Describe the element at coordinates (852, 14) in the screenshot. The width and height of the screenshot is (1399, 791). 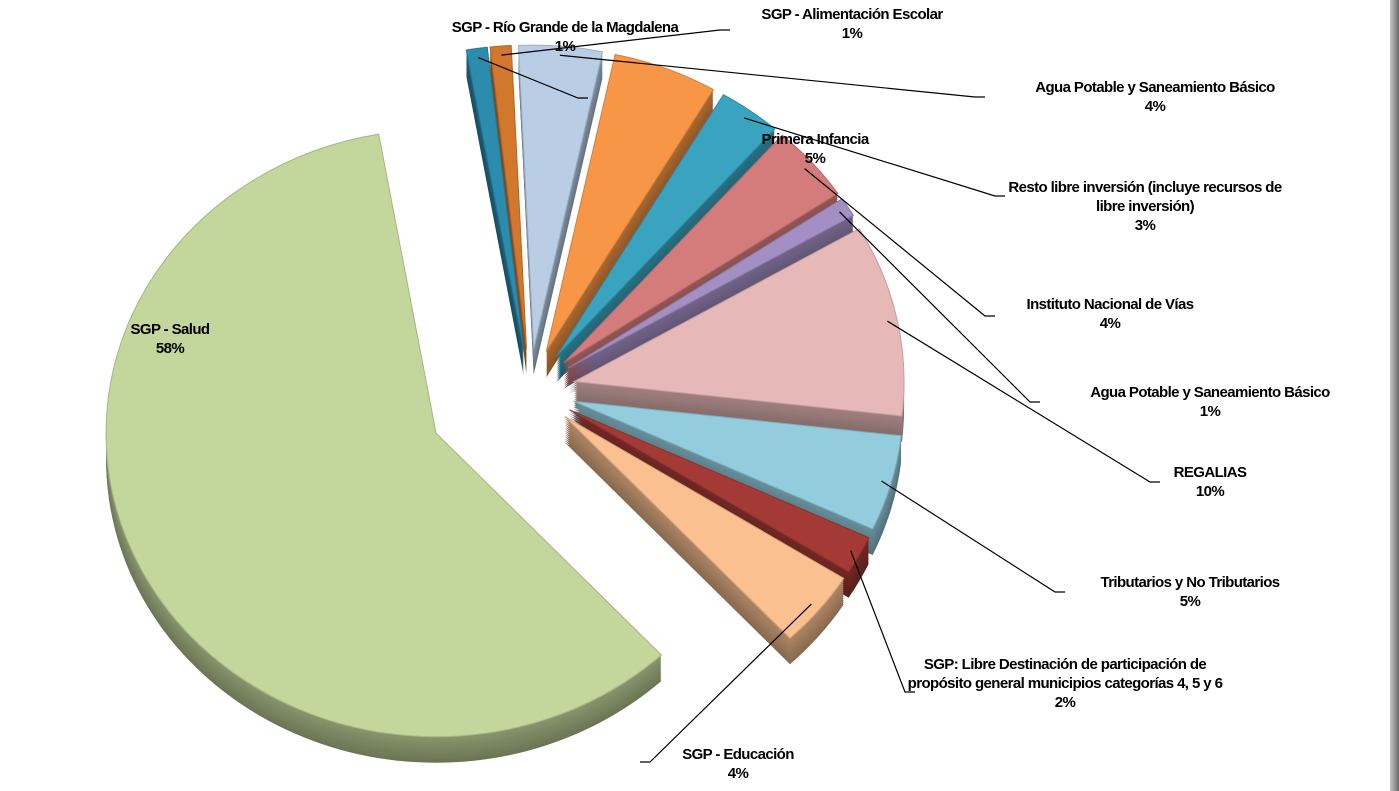
I see `category-label: SGP - Alimentación Escolar` at that location.